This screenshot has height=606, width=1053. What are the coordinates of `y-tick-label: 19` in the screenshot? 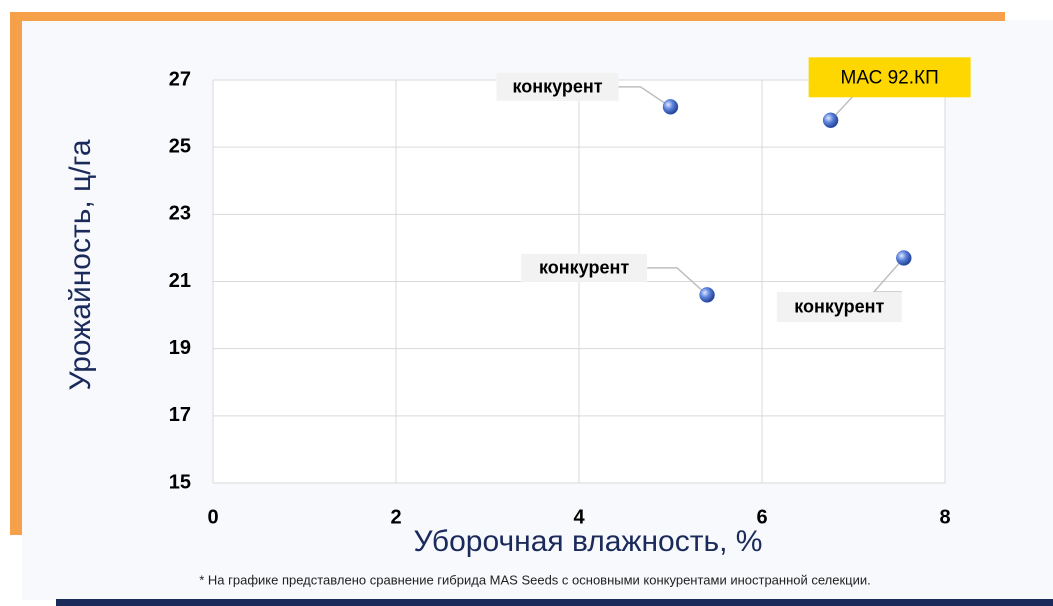 It's located at (180, 348).